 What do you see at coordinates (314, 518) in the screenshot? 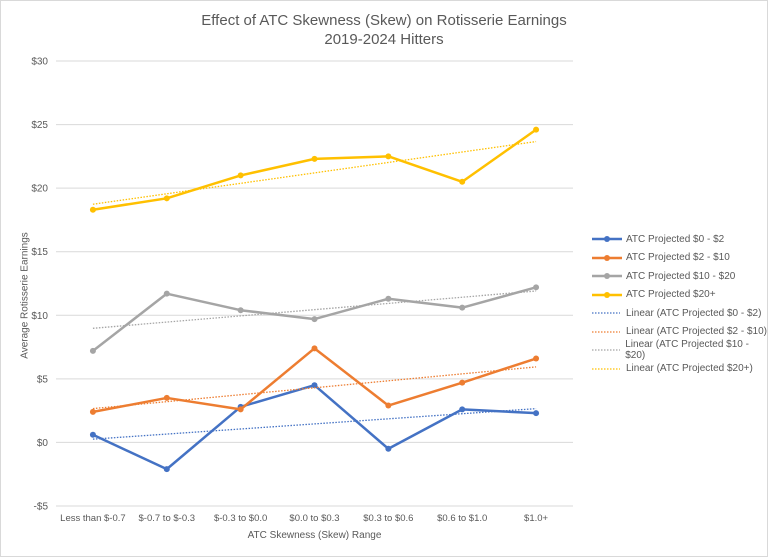
I see `x-tick-label: $0.0 to $0.3` at bounding box center [314, 518].